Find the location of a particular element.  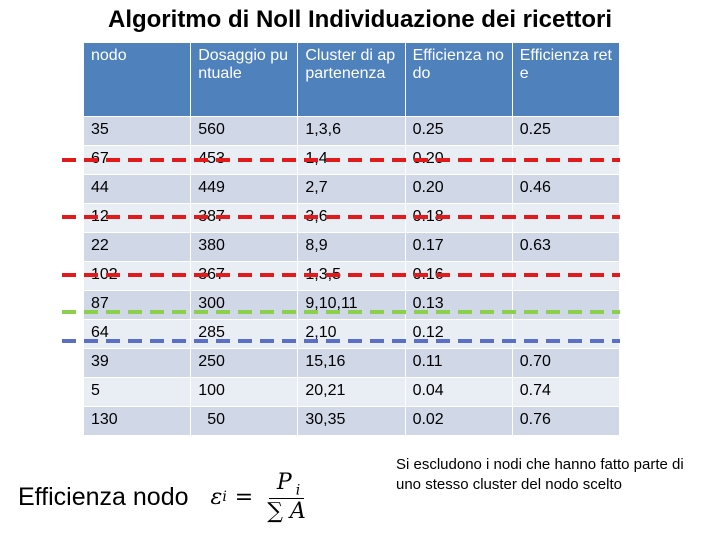

table-cell: 560 is located at coordinates (244, 131).